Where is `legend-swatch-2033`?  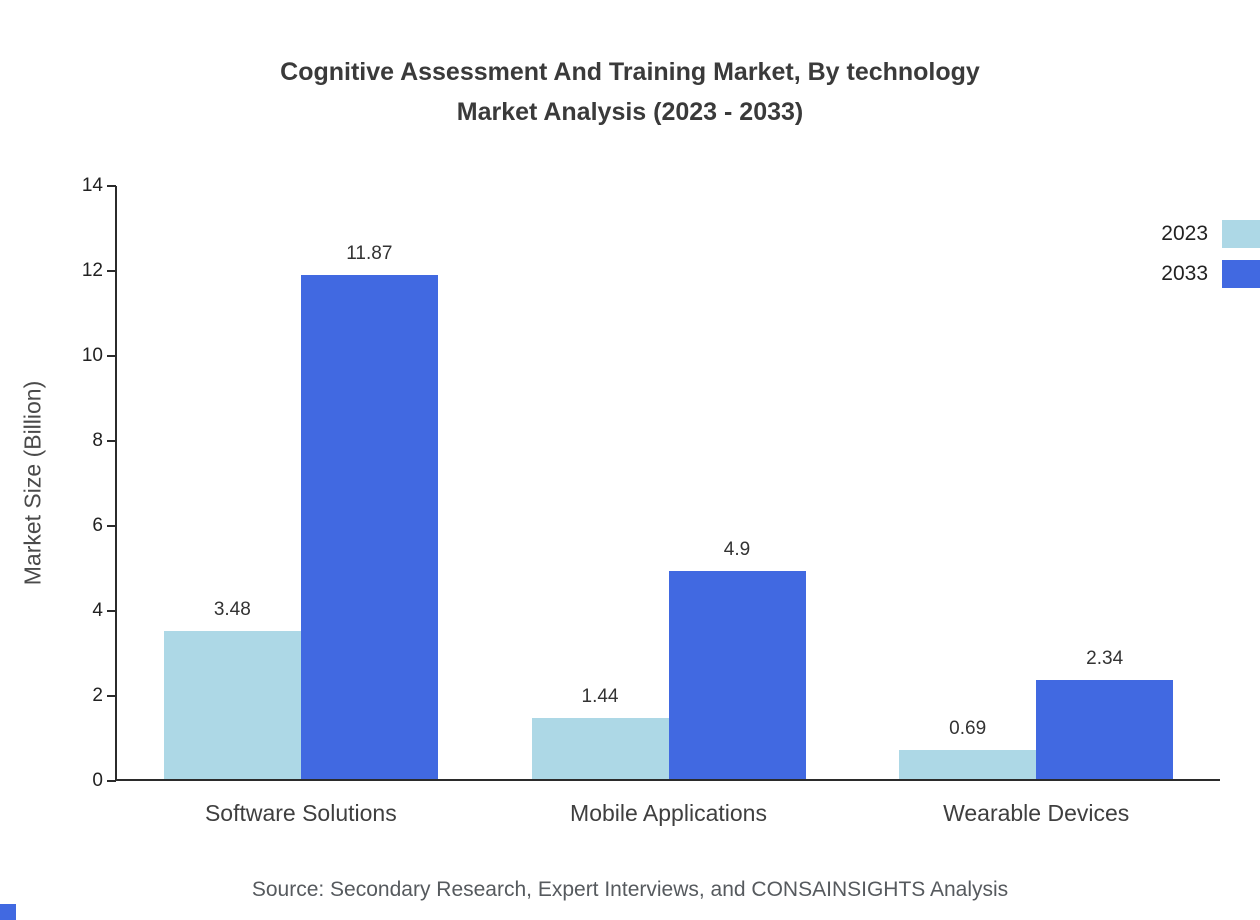 legend-swatch-2033 is located at coordinates (1241, 274).